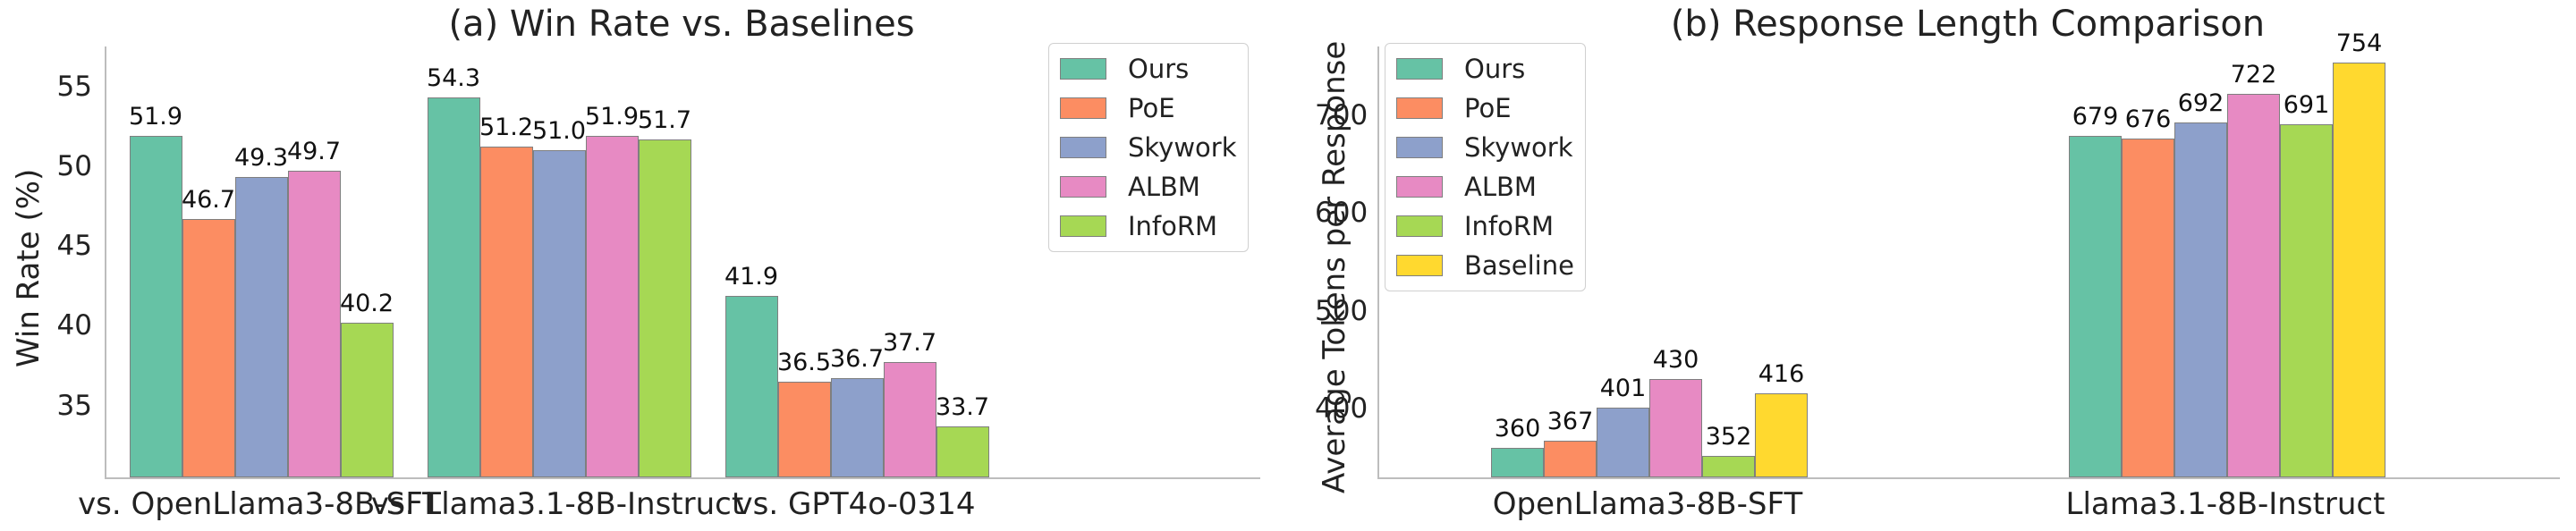 The width and height of the screenshot is (2576, 531). I want to click on x-tick-label: vs. OpenLlama3-8B-SFT, so click(259, 504).